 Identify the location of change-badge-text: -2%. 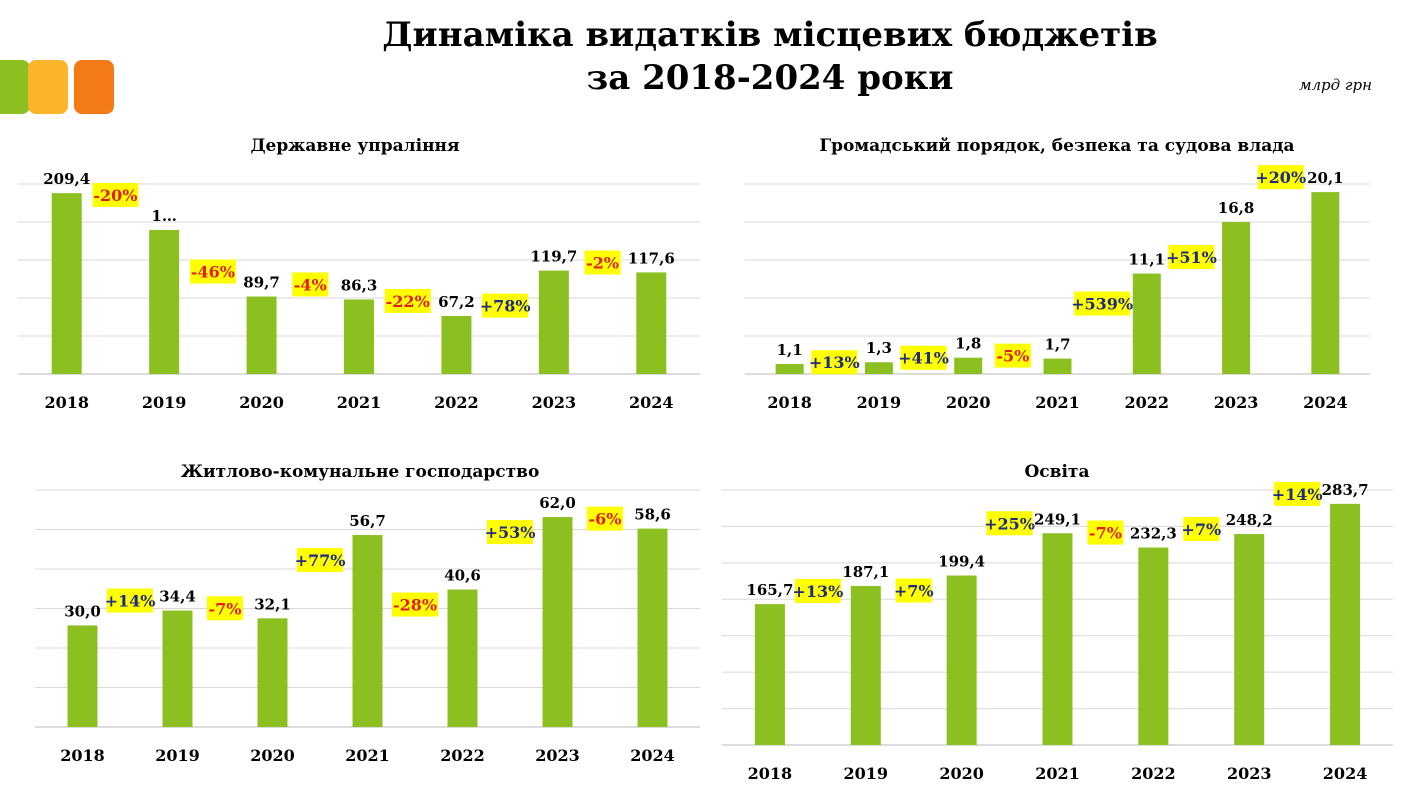
(602, 262).